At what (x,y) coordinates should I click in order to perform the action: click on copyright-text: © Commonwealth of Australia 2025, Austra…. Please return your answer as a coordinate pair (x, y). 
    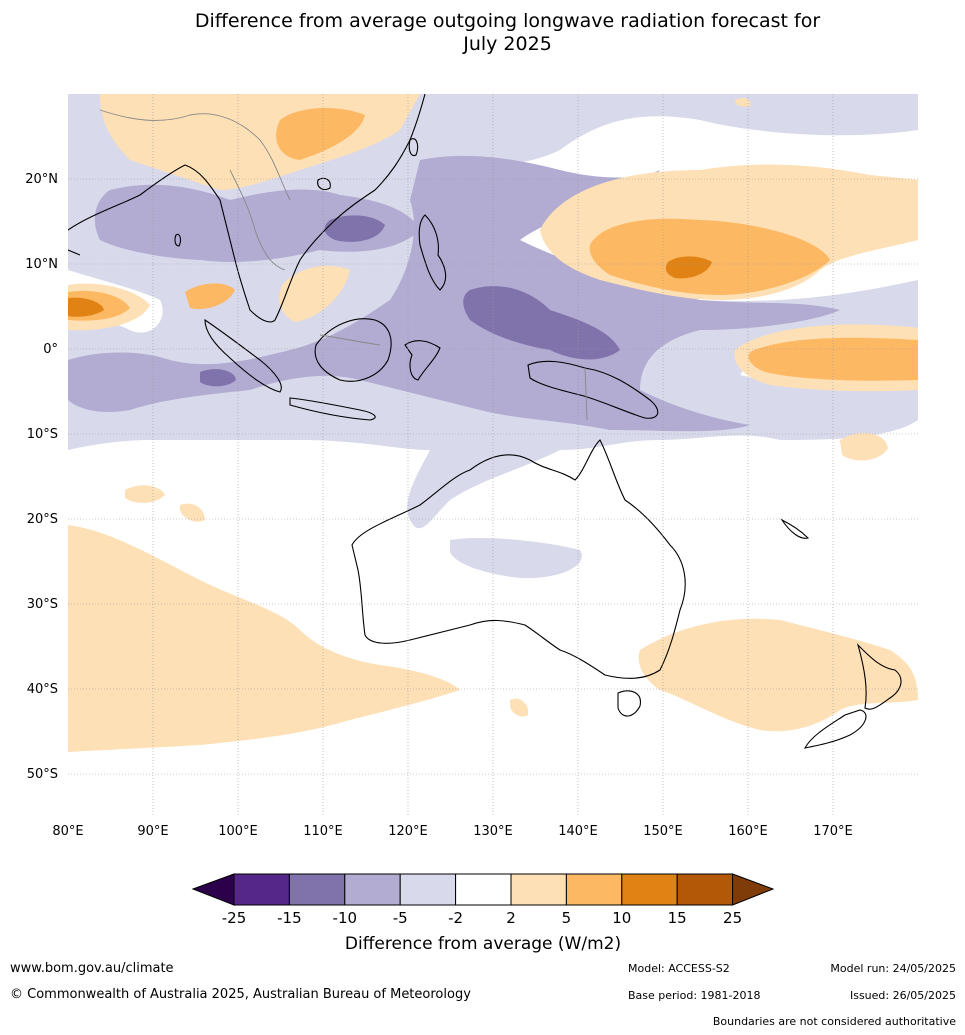
    Looking at the image, I should click on (240, 994).